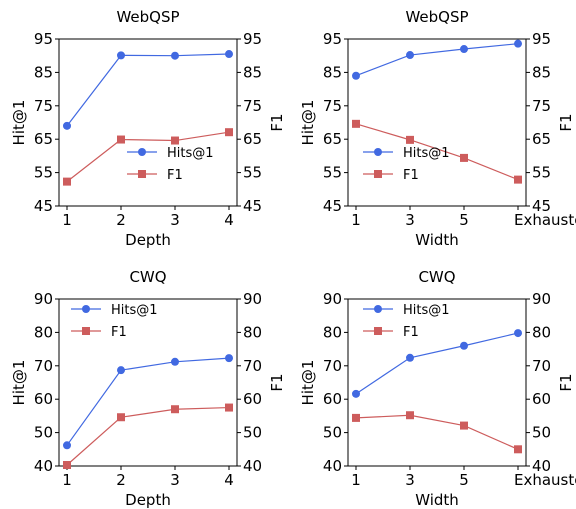 The width and height of the screenshot is (576, 509). I want to click on y-tick-label-left: 65, so click(43, 139).